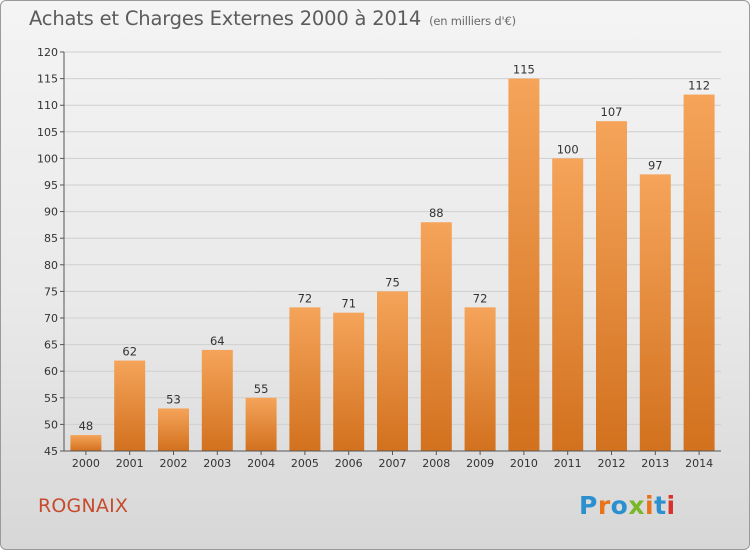  Describe the element at coordinates (699, 86) in the screenshot. I see `data-label: 112` at that location.